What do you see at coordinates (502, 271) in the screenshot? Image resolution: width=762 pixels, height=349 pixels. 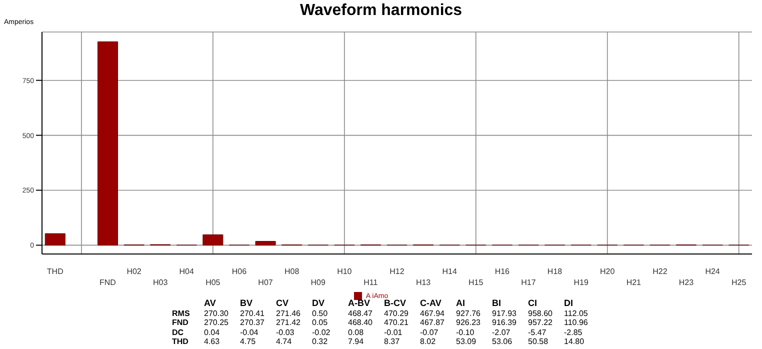 I see `x-tick-label: H16` at bounding box center [502, 271].